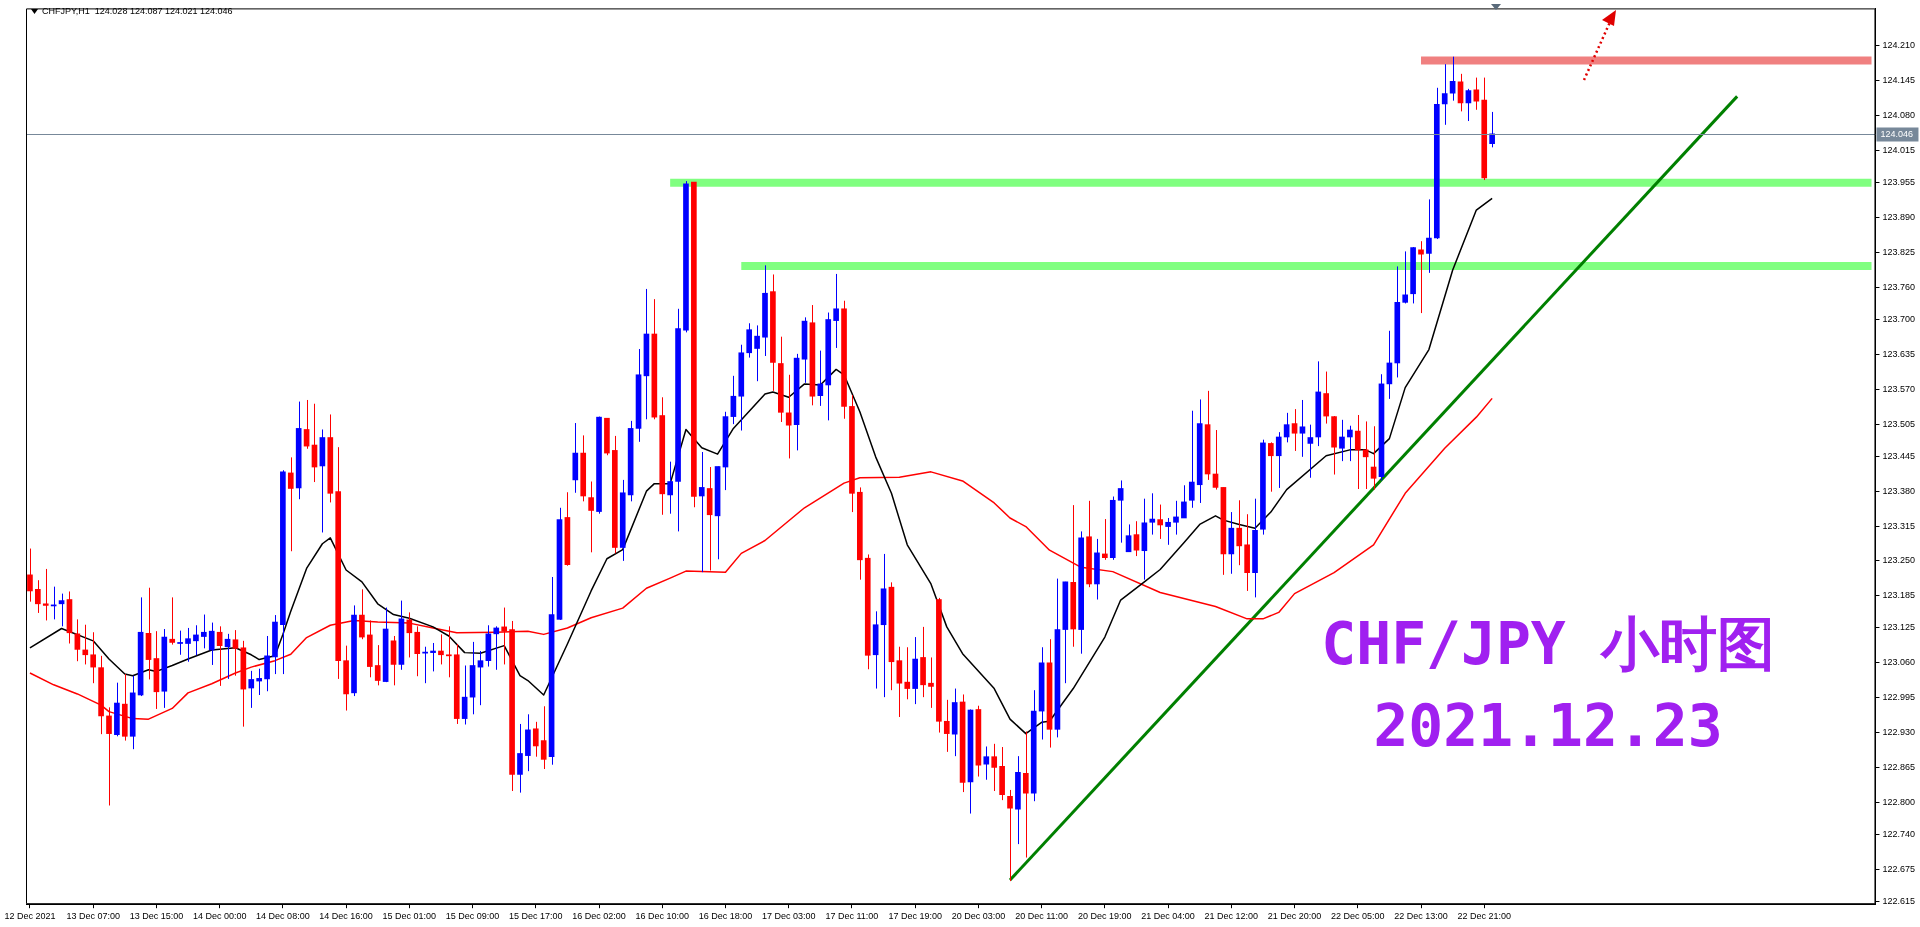 This screenshot has height=927, width=1920. Describe the element at coordinates (1548, 726) in the screenshot. I see `annotation: 2021.12.23` at that location.